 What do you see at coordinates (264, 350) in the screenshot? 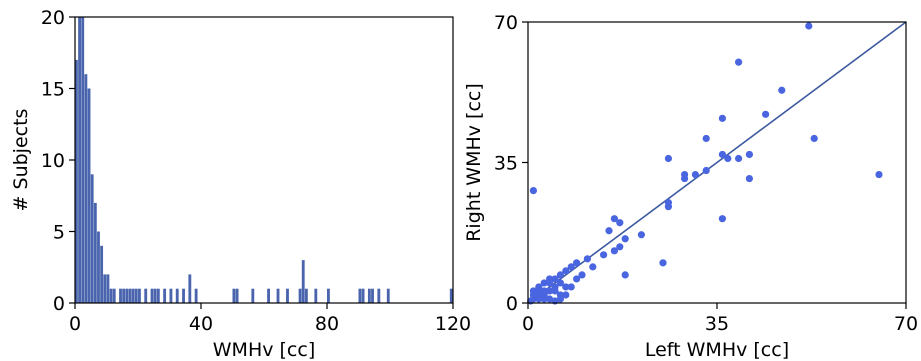
I see `histogram-x-axis-label: WMHv [cc]` at bounding box center [264, 350].